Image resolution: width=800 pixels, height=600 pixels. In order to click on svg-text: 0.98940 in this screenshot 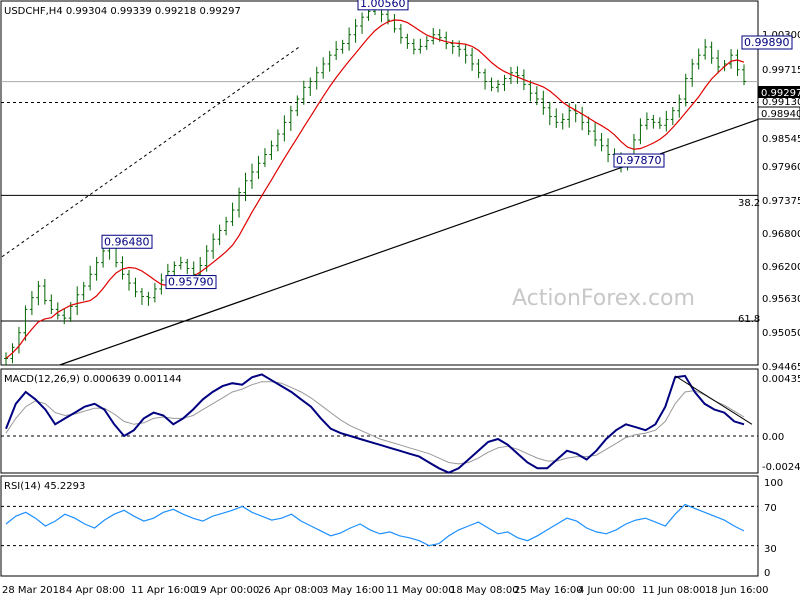, I will do `click(780, 114)`.